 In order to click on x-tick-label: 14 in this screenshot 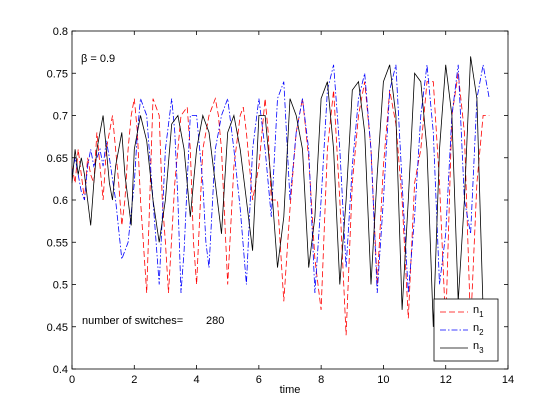, I will do `click(508, 380)`.